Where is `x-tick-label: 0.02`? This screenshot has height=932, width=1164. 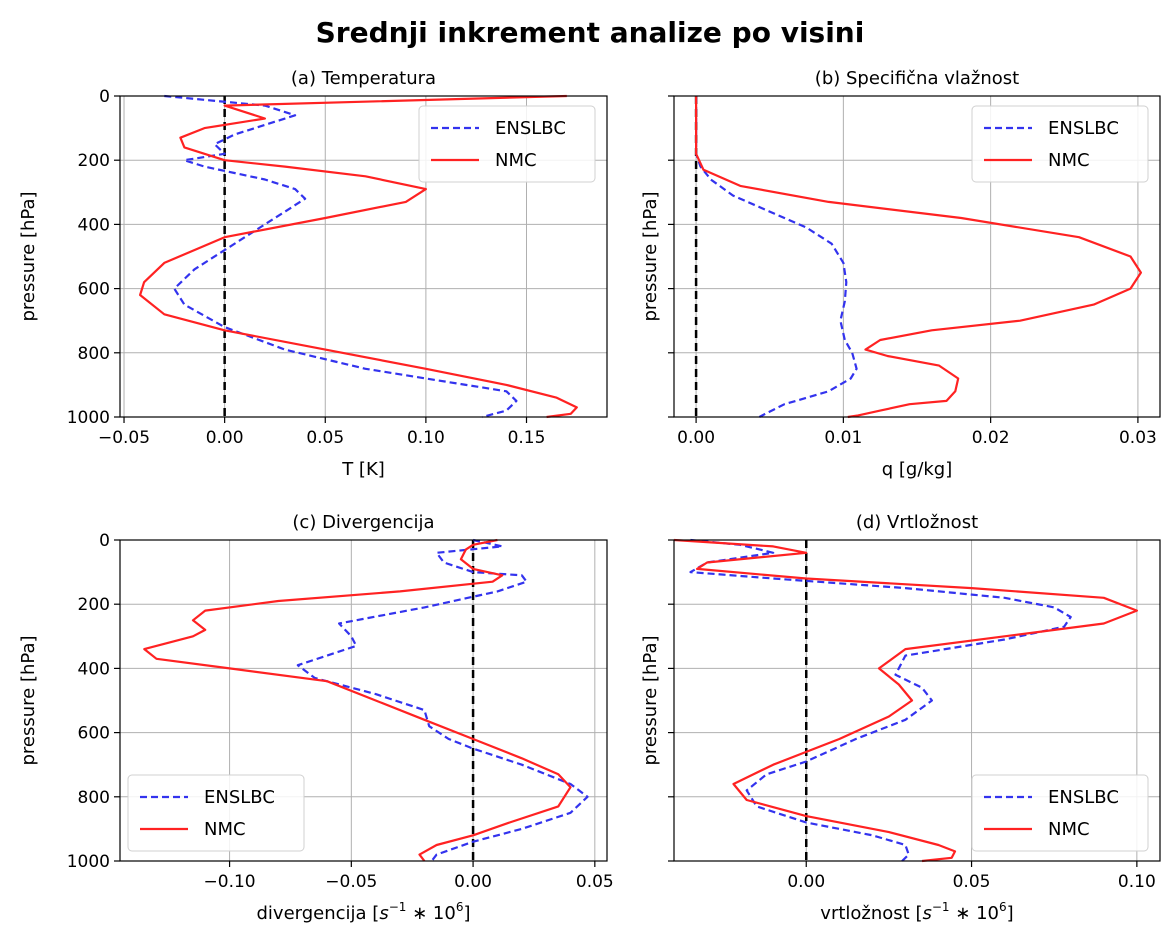
x-tick-label: 0.02 is located at coordinates (991, 438).